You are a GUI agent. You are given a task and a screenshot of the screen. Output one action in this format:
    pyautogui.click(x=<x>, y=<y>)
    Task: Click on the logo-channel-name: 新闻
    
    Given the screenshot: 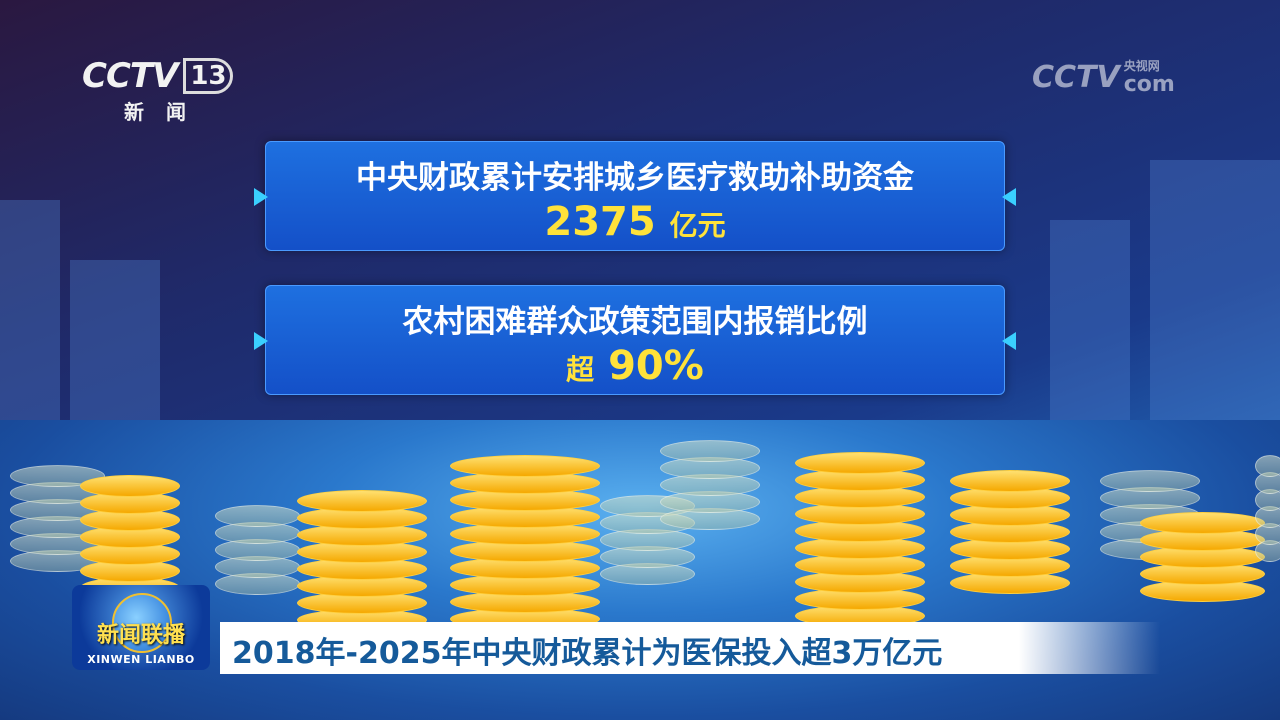 What is the action you would take?
    pyautogui.click(x=166, y=112)
    